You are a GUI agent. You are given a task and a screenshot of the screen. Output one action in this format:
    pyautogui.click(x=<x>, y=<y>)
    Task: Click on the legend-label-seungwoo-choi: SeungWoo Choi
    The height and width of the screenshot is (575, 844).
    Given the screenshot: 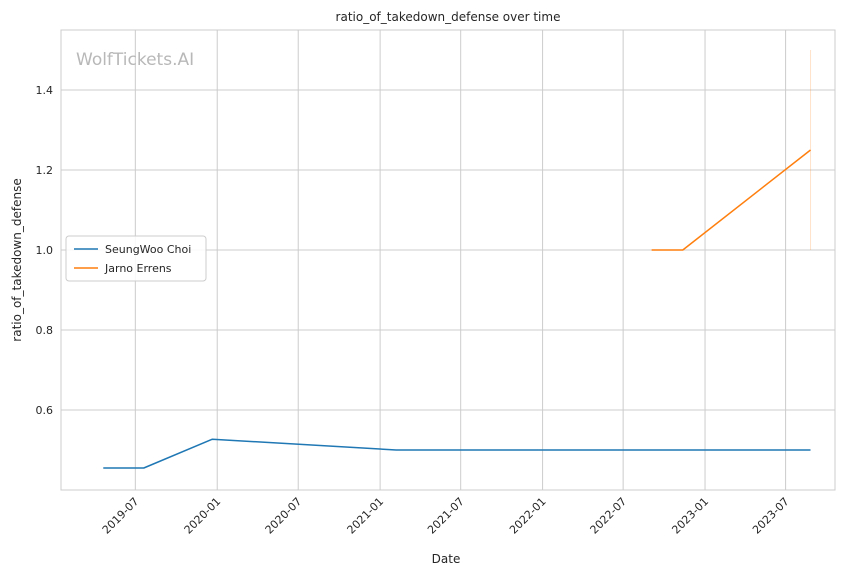 What is the action you would take?
    pyautogui.click(x=148, y=249)
    